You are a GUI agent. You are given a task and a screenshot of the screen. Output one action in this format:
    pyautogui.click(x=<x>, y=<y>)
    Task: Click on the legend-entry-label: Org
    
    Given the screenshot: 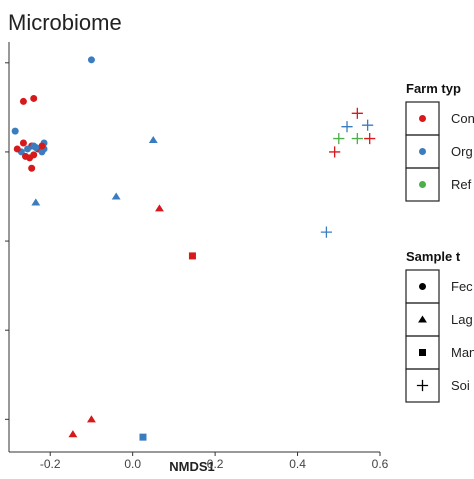 What is the action you would take?
    pyautogui.click(x=462, y=151)
    